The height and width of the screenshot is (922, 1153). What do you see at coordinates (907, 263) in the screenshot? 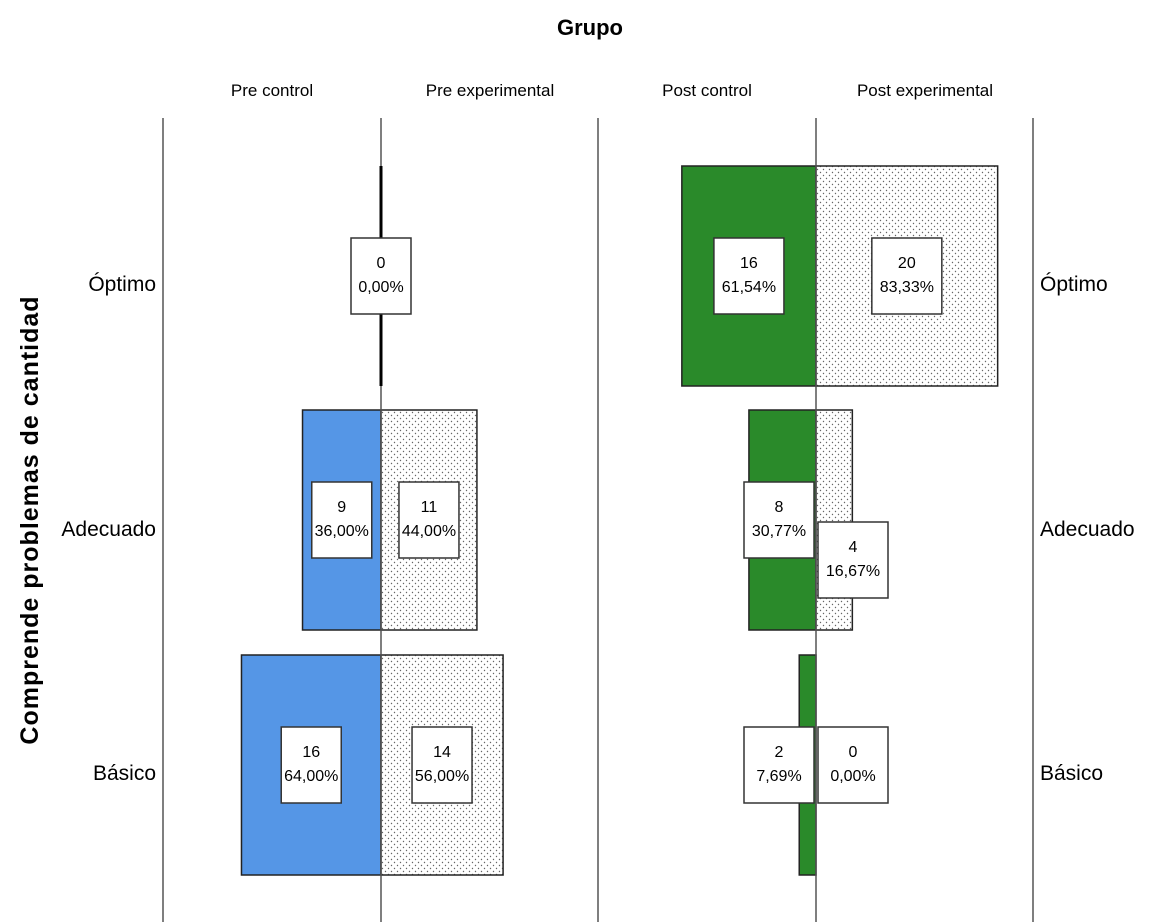
I see `value-label-count: 20` at bounding box center [907, 263].